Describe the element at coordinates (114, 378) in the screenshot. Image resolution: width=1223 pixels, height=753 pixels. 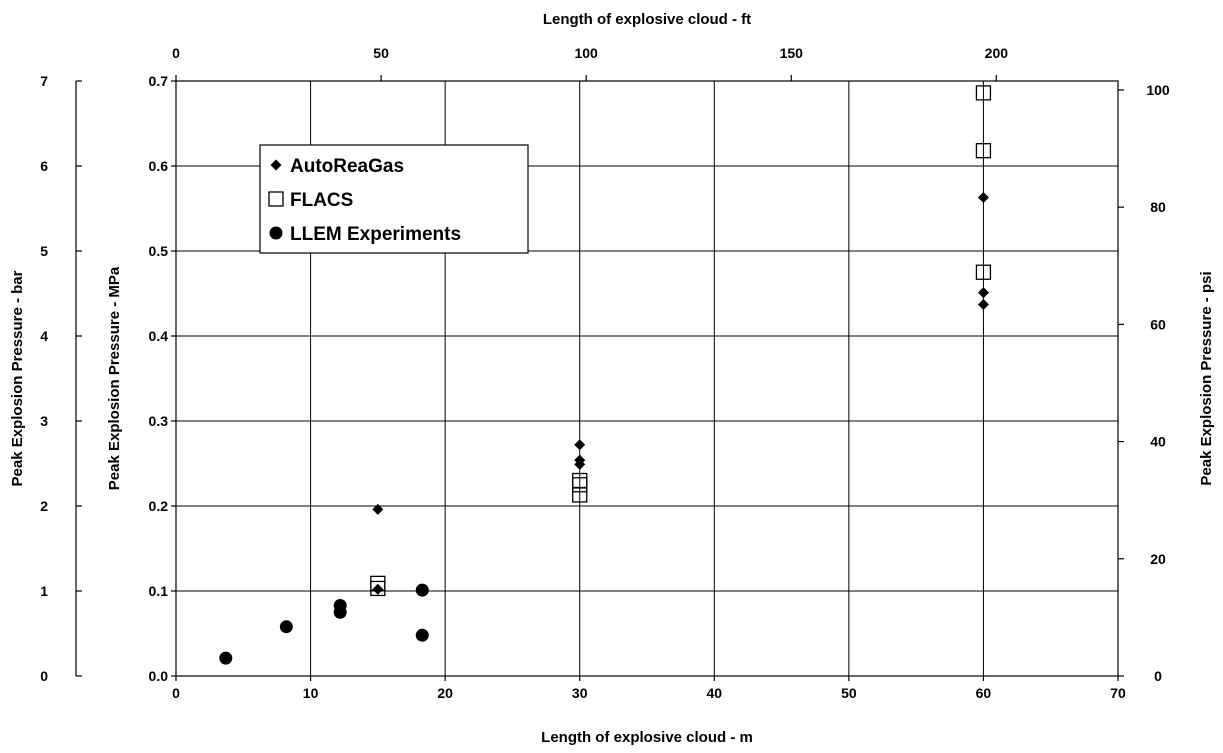
I see `y-axis-title-mpa: Peak Explosion Pressure - MPa` at that location.